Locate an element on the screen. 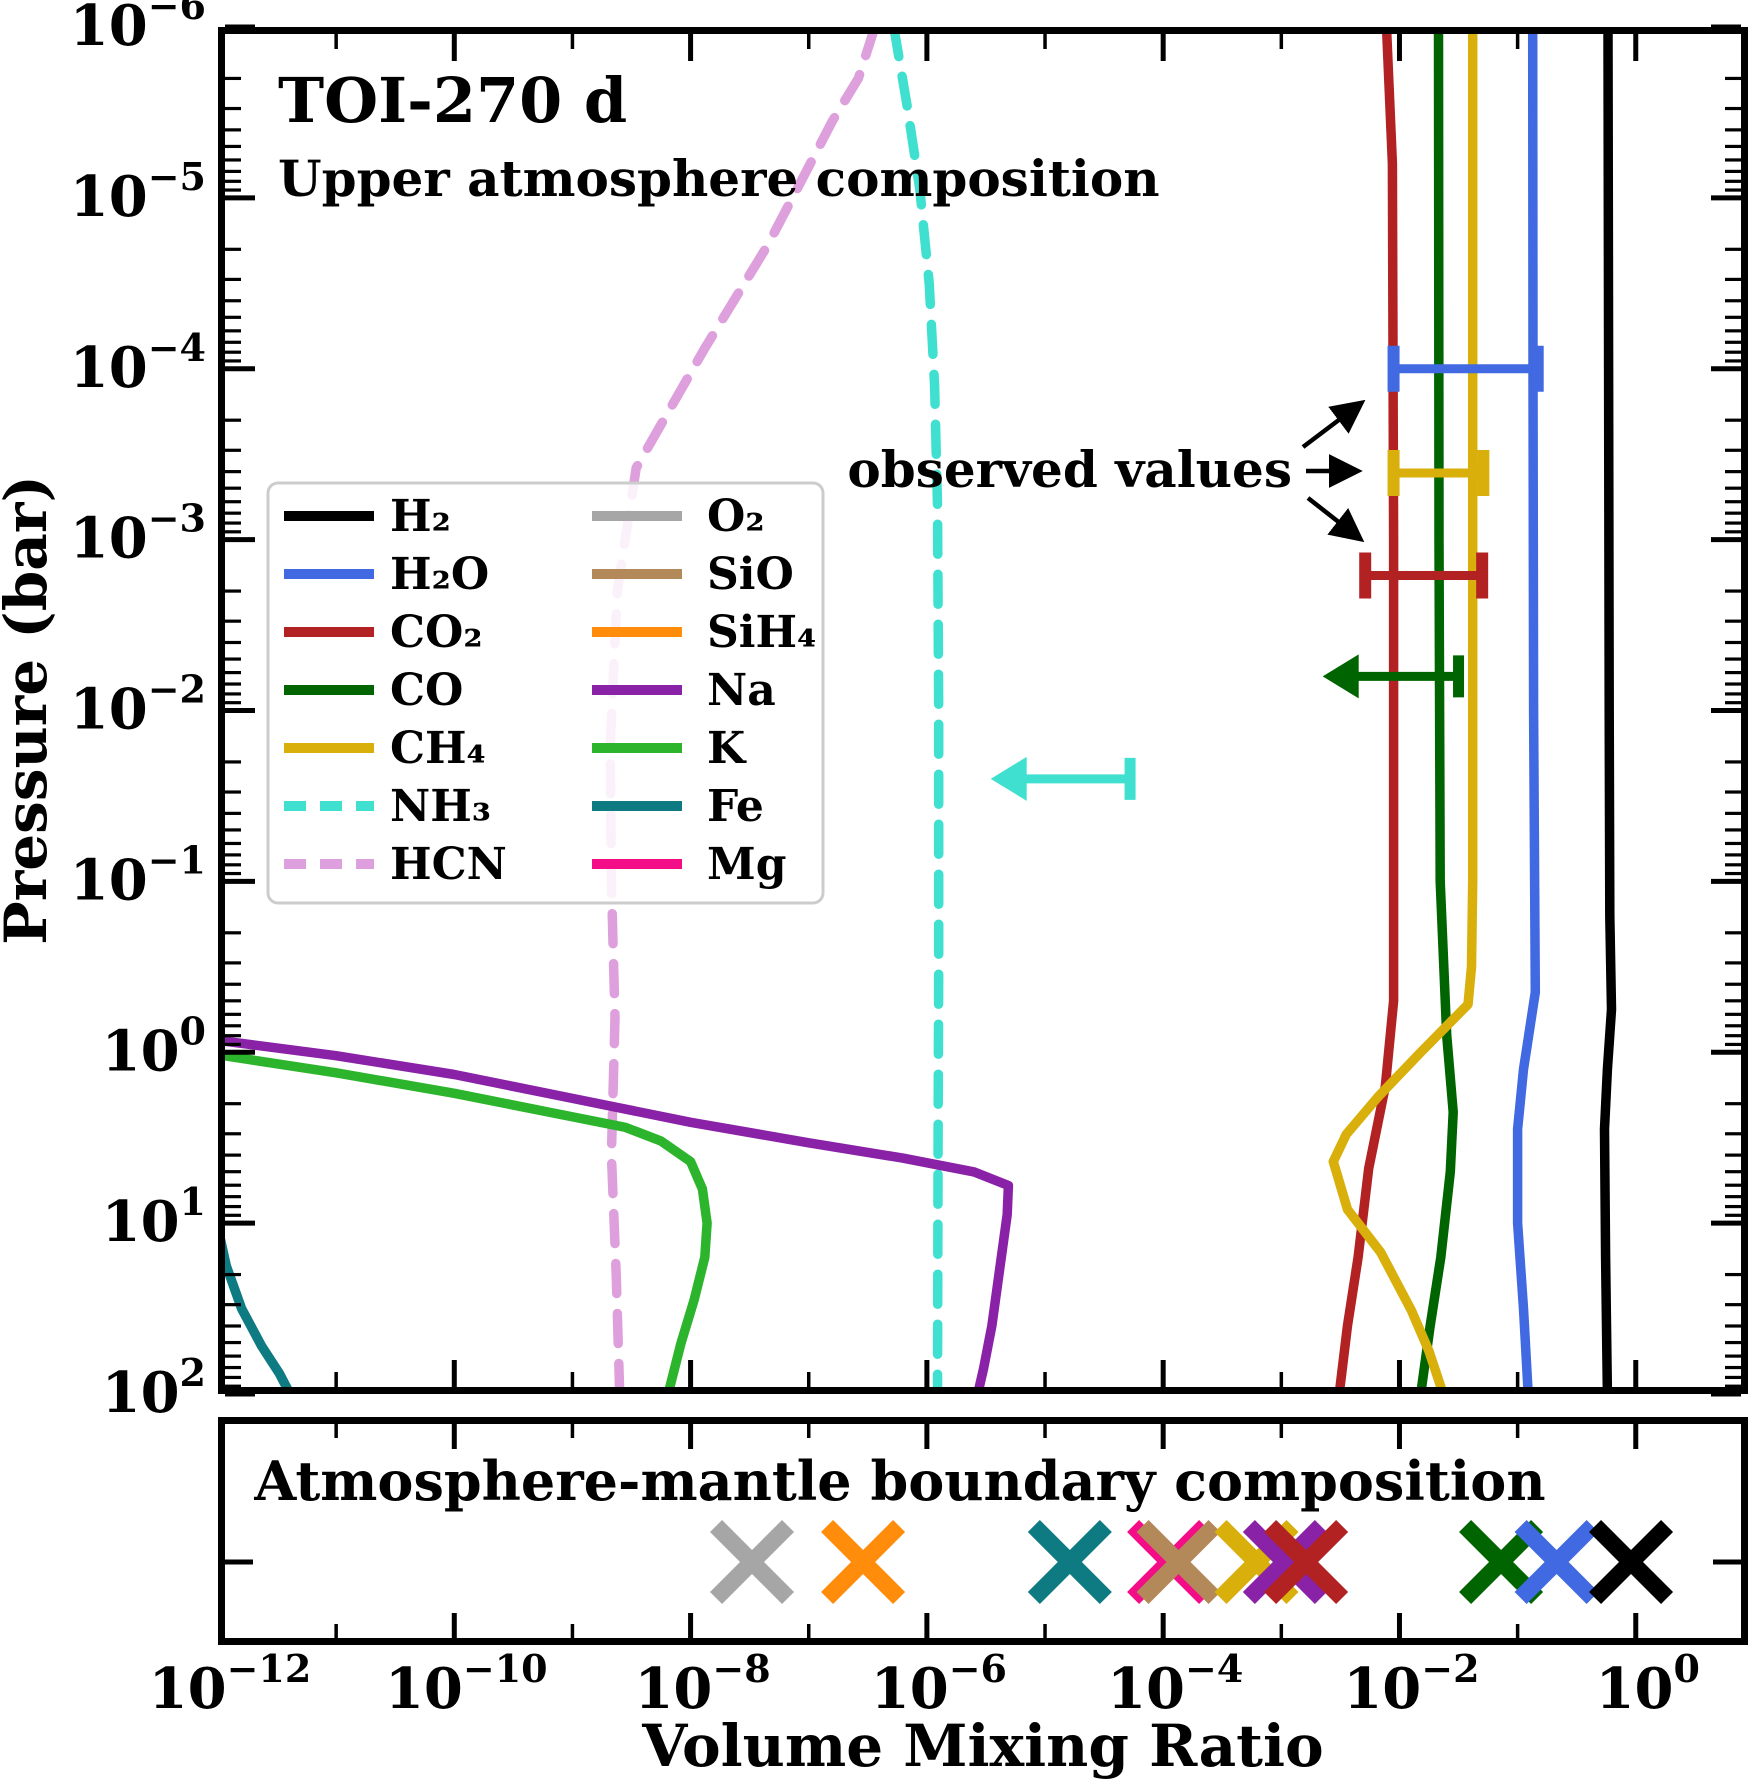 The image size is (1754, 1783). curve-CO is located at coordinates (1437, 710).